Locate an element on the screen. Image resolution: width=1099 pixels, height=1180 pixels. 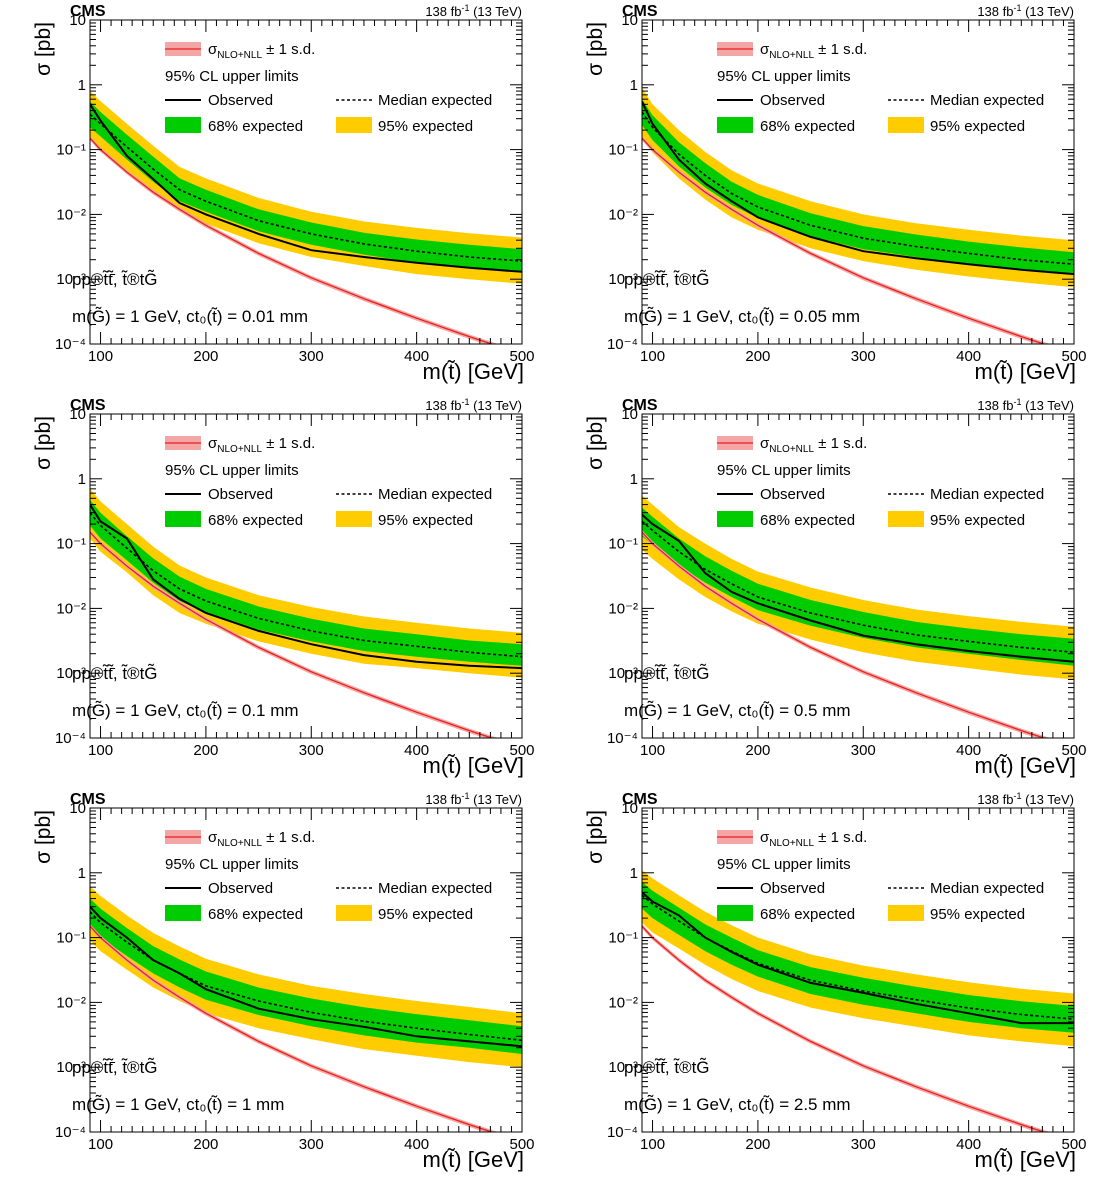
observed-line is located at coordinates (858, 958).